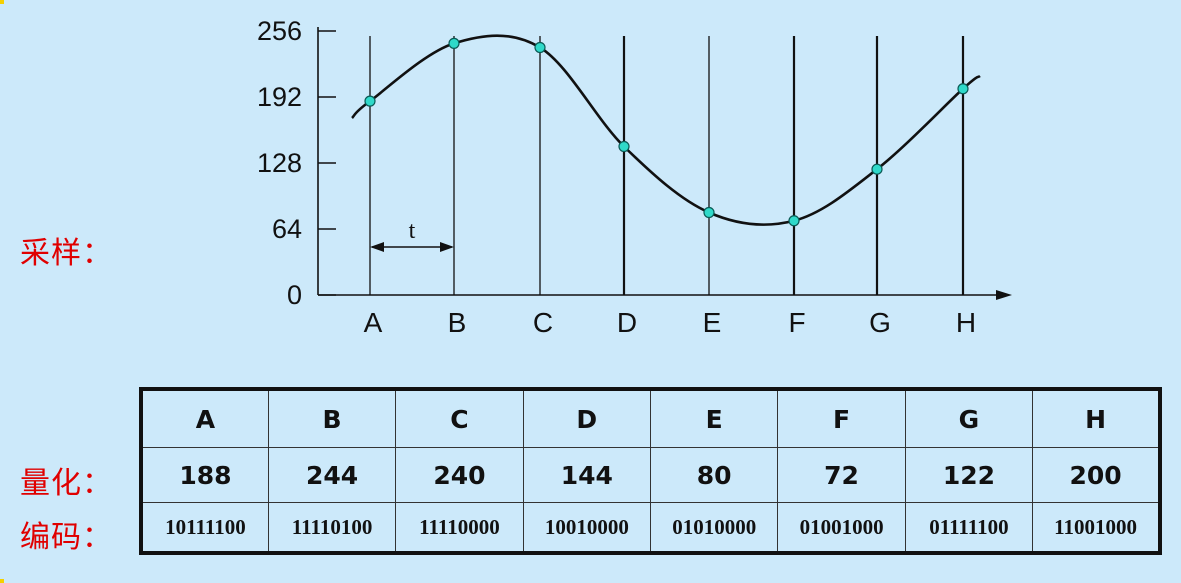 This screenshot has width=1181, height=583. I want to click on x-category-label: H, so click(966, 322).